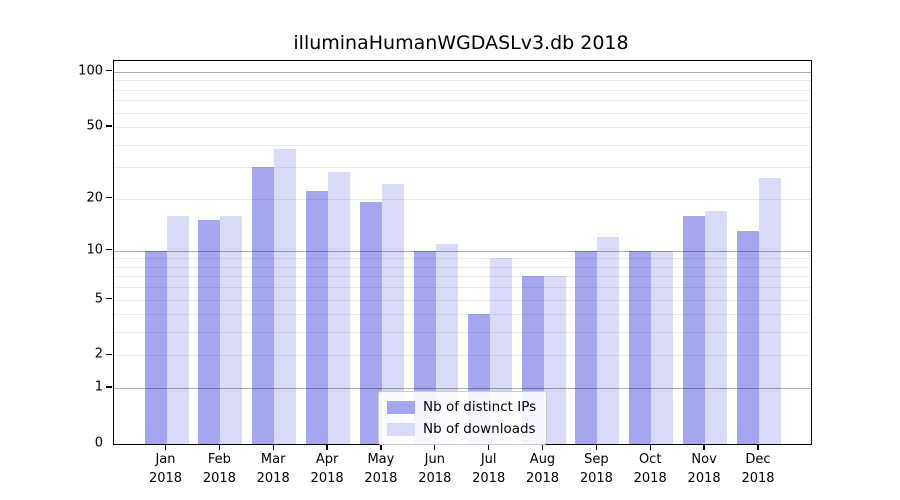 This screenshot has width=900, height=500. I want to click on y-tick-label-100: 100, so click(90, 71).